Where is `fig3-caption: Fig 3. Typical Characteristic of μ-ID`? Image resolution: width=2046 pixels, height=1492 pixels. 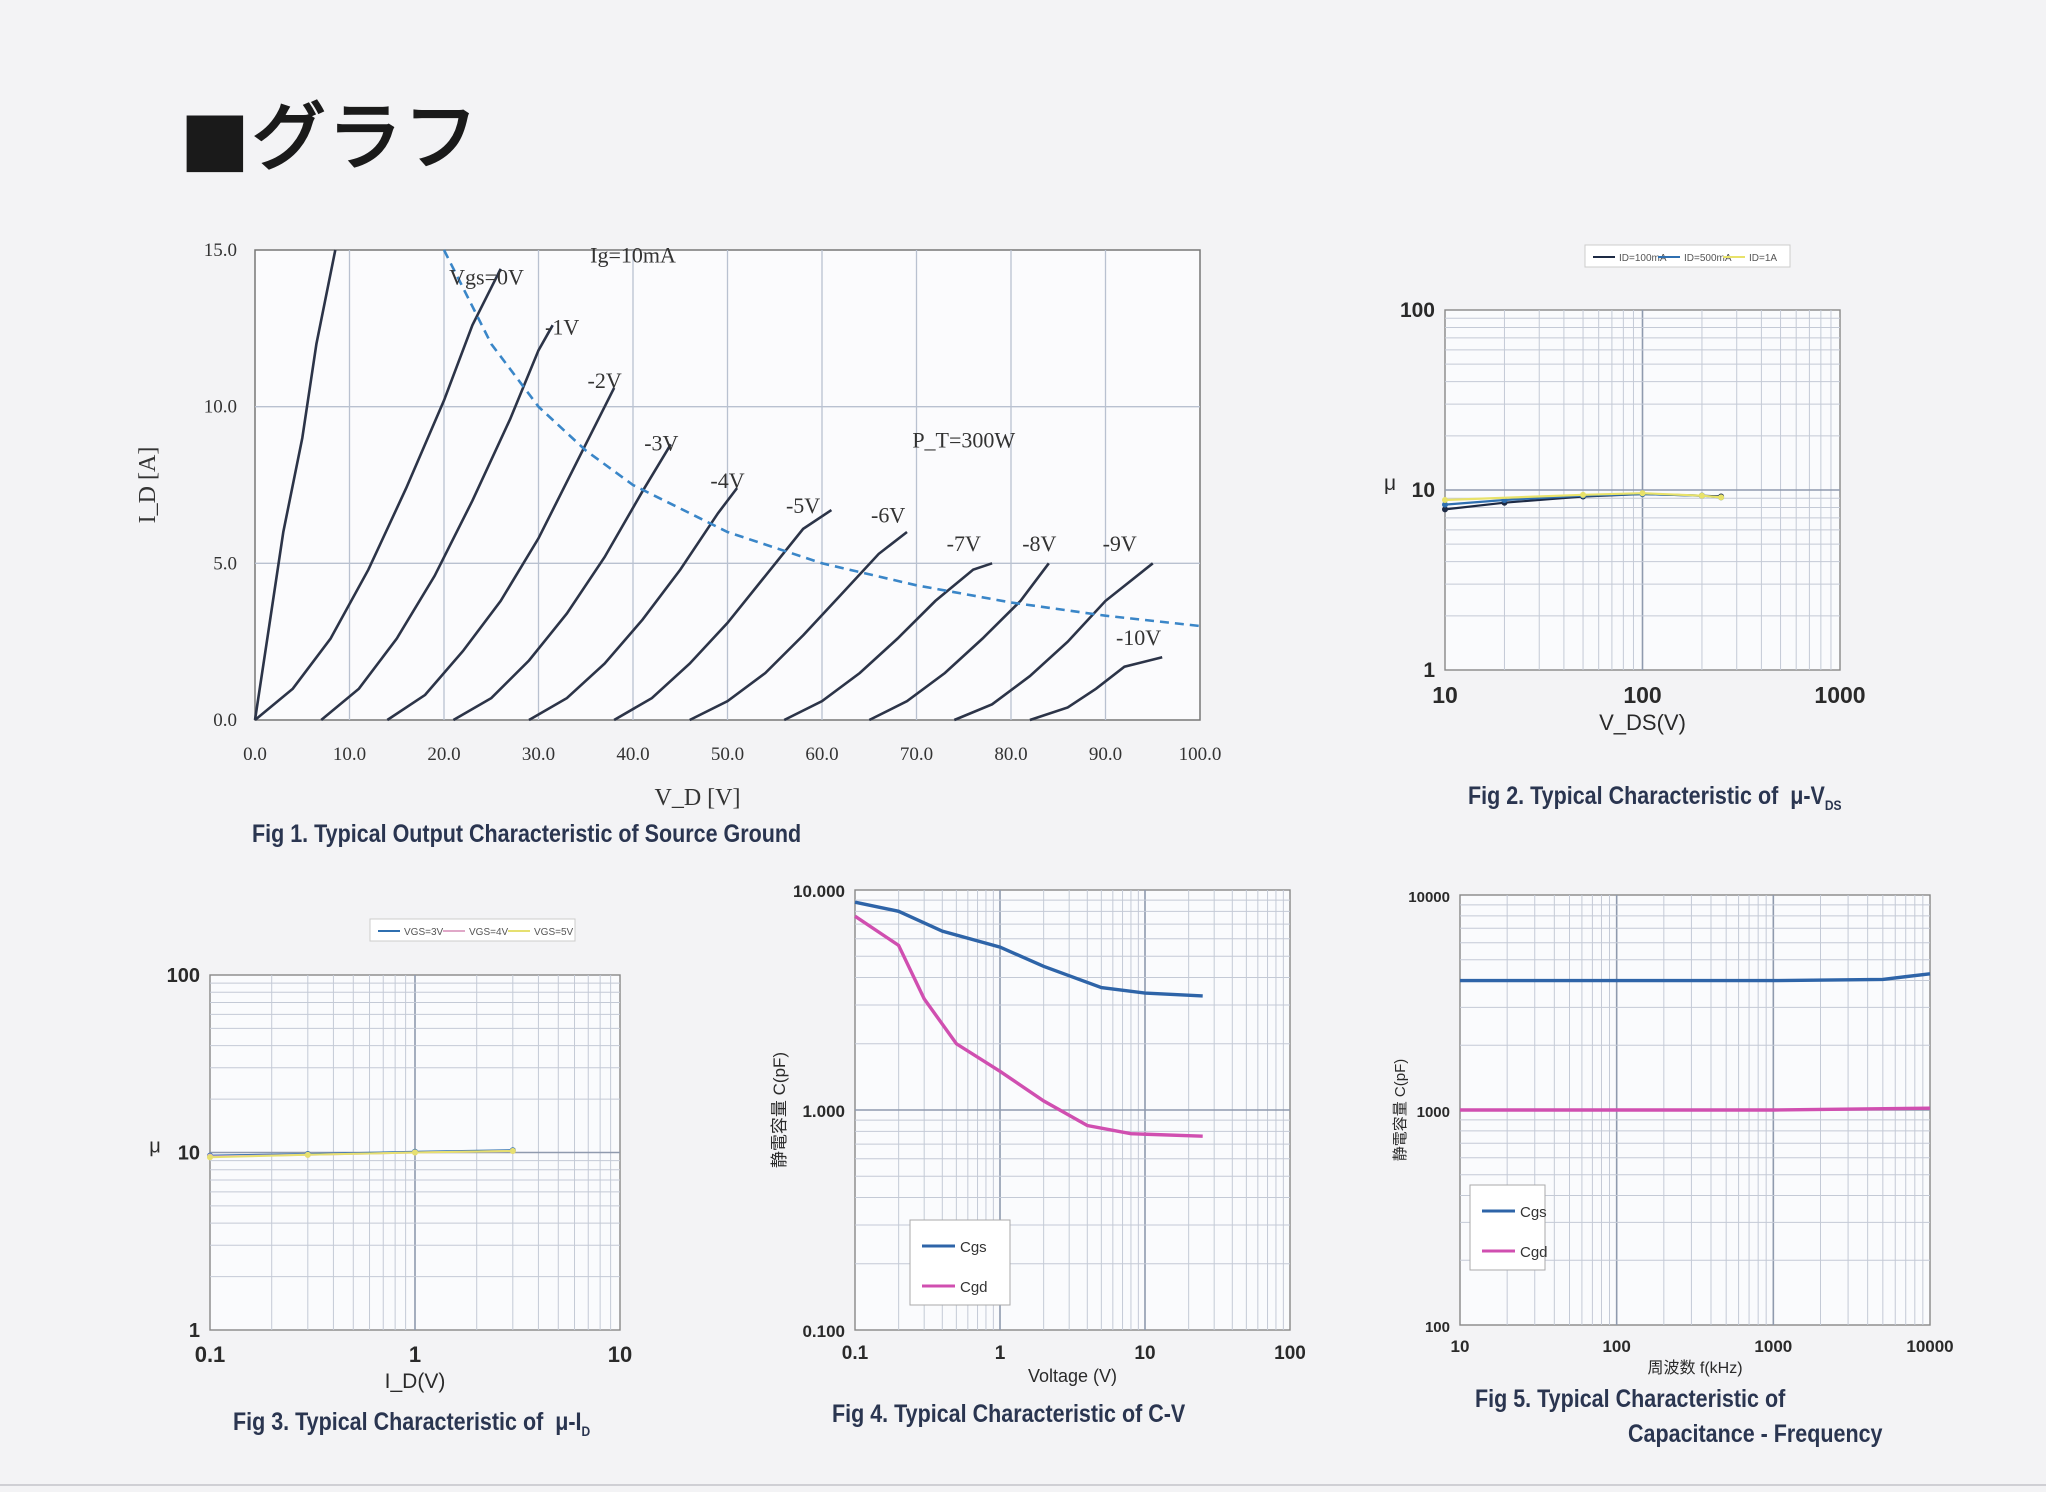
fig3-caption: Fig 3. Typical Characteristic of μ-ID is located at coordinates (412, 1423).